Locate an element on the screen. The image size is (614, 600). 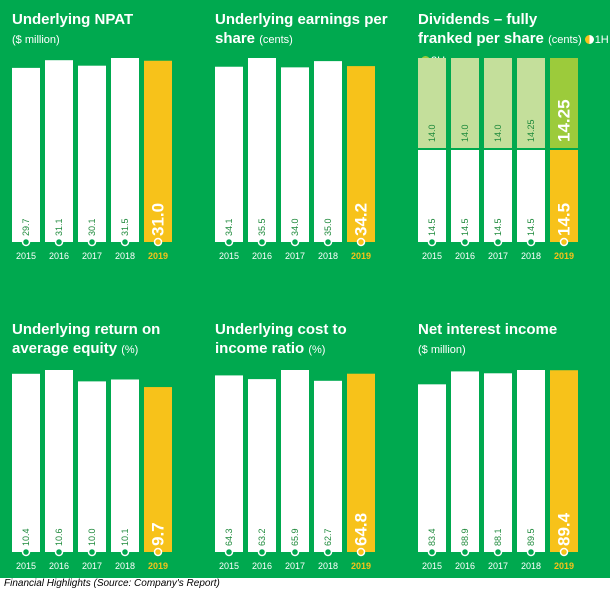
bar-value-label: 64.8 is located at coordinates (361, 529).